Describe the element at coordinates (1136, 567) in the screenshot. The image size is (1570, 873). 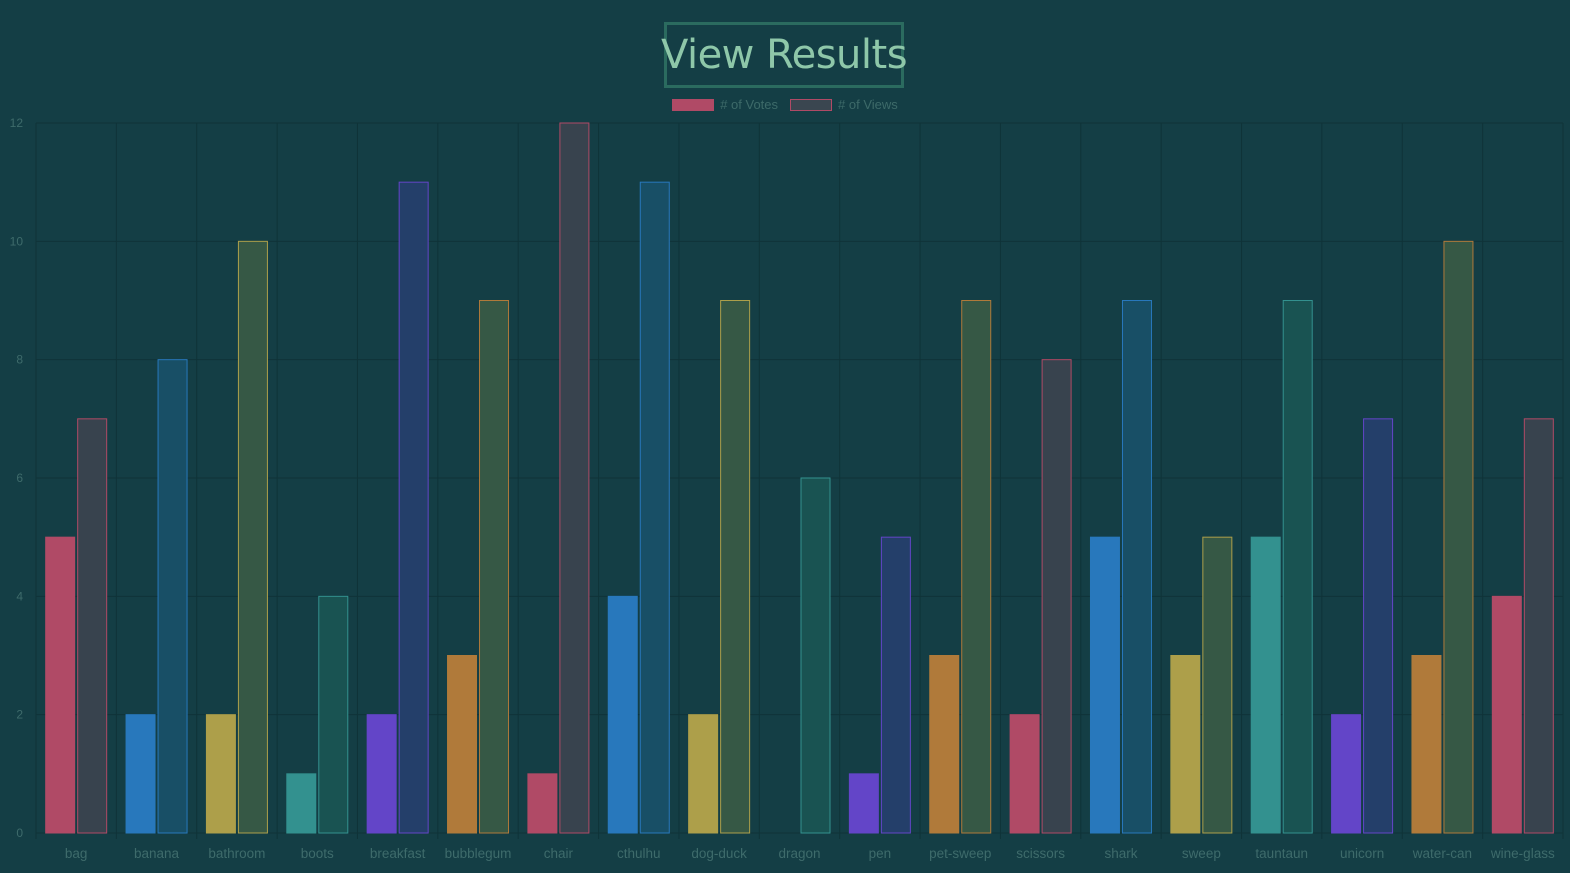
I see `bar-views-shark` at that location.